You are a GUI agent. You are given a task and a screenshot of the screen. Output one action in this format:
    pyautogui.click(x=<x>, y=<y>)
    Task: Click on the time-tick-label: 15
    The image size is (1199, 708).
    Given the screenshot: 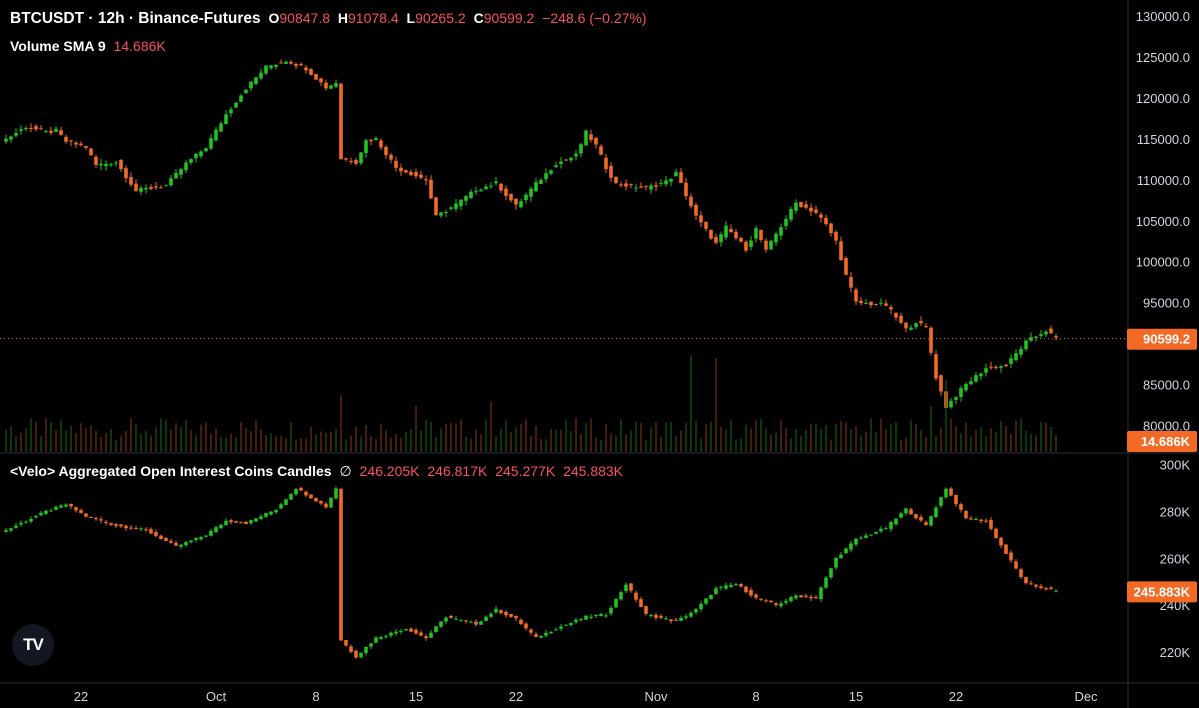 What is the action you would take?
    pyautogui.click(x=856, y=696)
    